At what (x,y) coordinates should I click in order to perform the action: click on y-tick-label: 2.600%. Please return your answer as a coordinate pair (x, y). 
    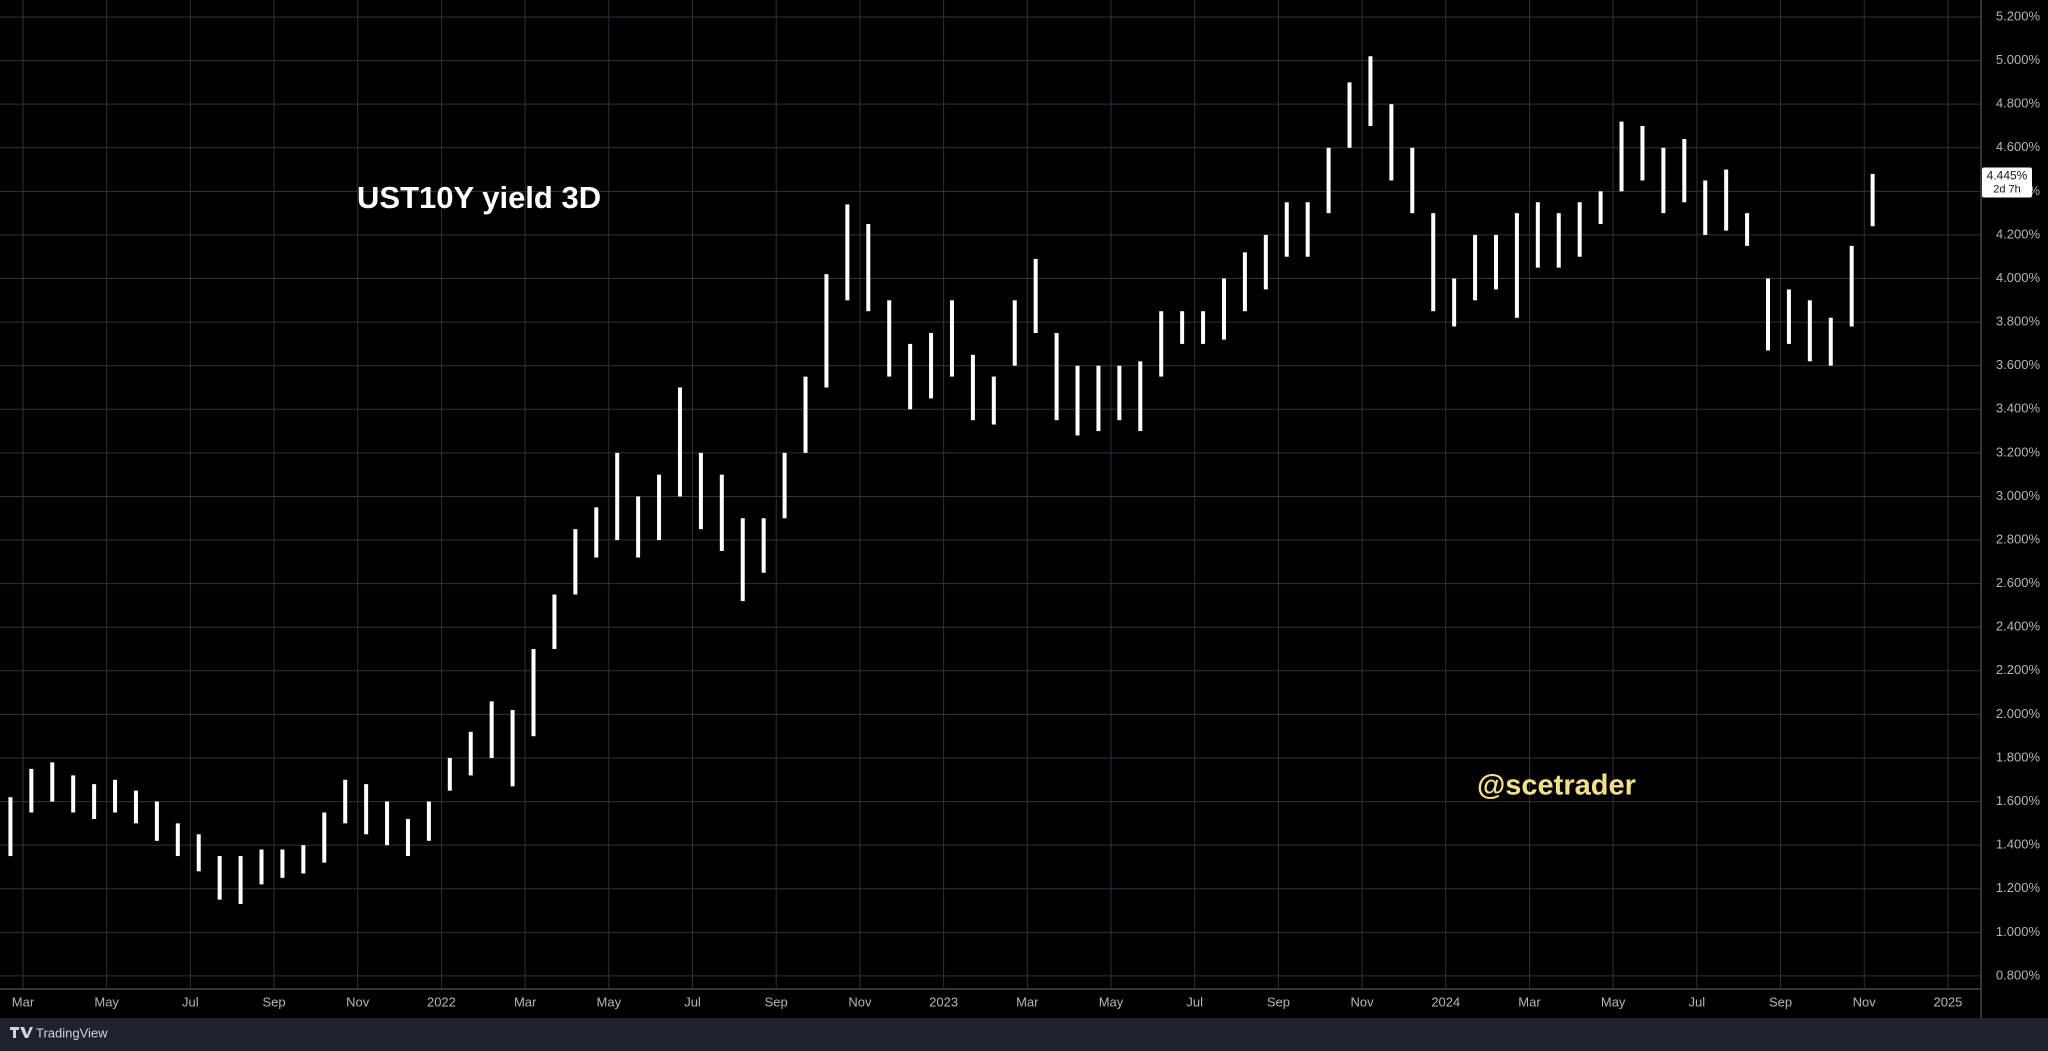
    Looking at the image, I should click on (2018, 582).